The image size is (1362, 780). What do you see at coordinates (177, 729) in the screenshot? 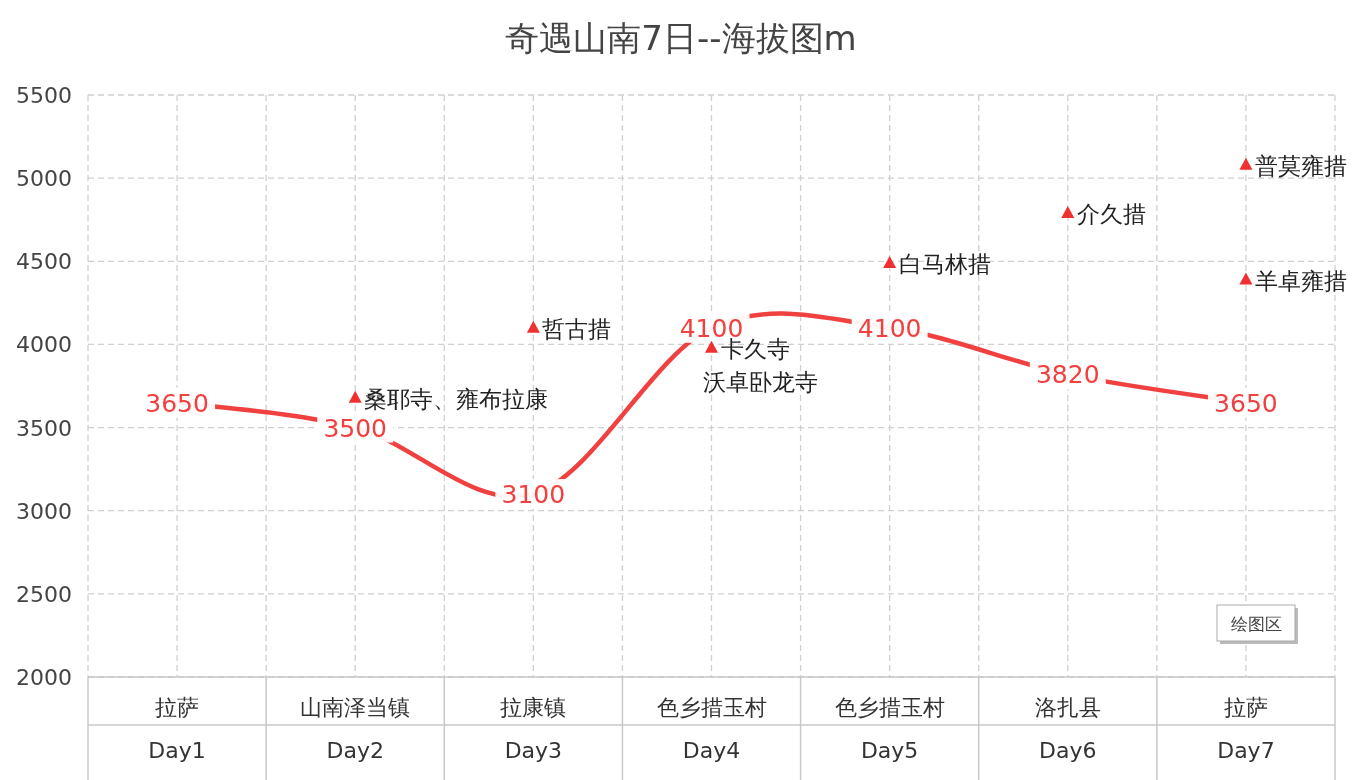
I see `x-tick-label: 拉萨 Day1` at bounding box center [177, 729].